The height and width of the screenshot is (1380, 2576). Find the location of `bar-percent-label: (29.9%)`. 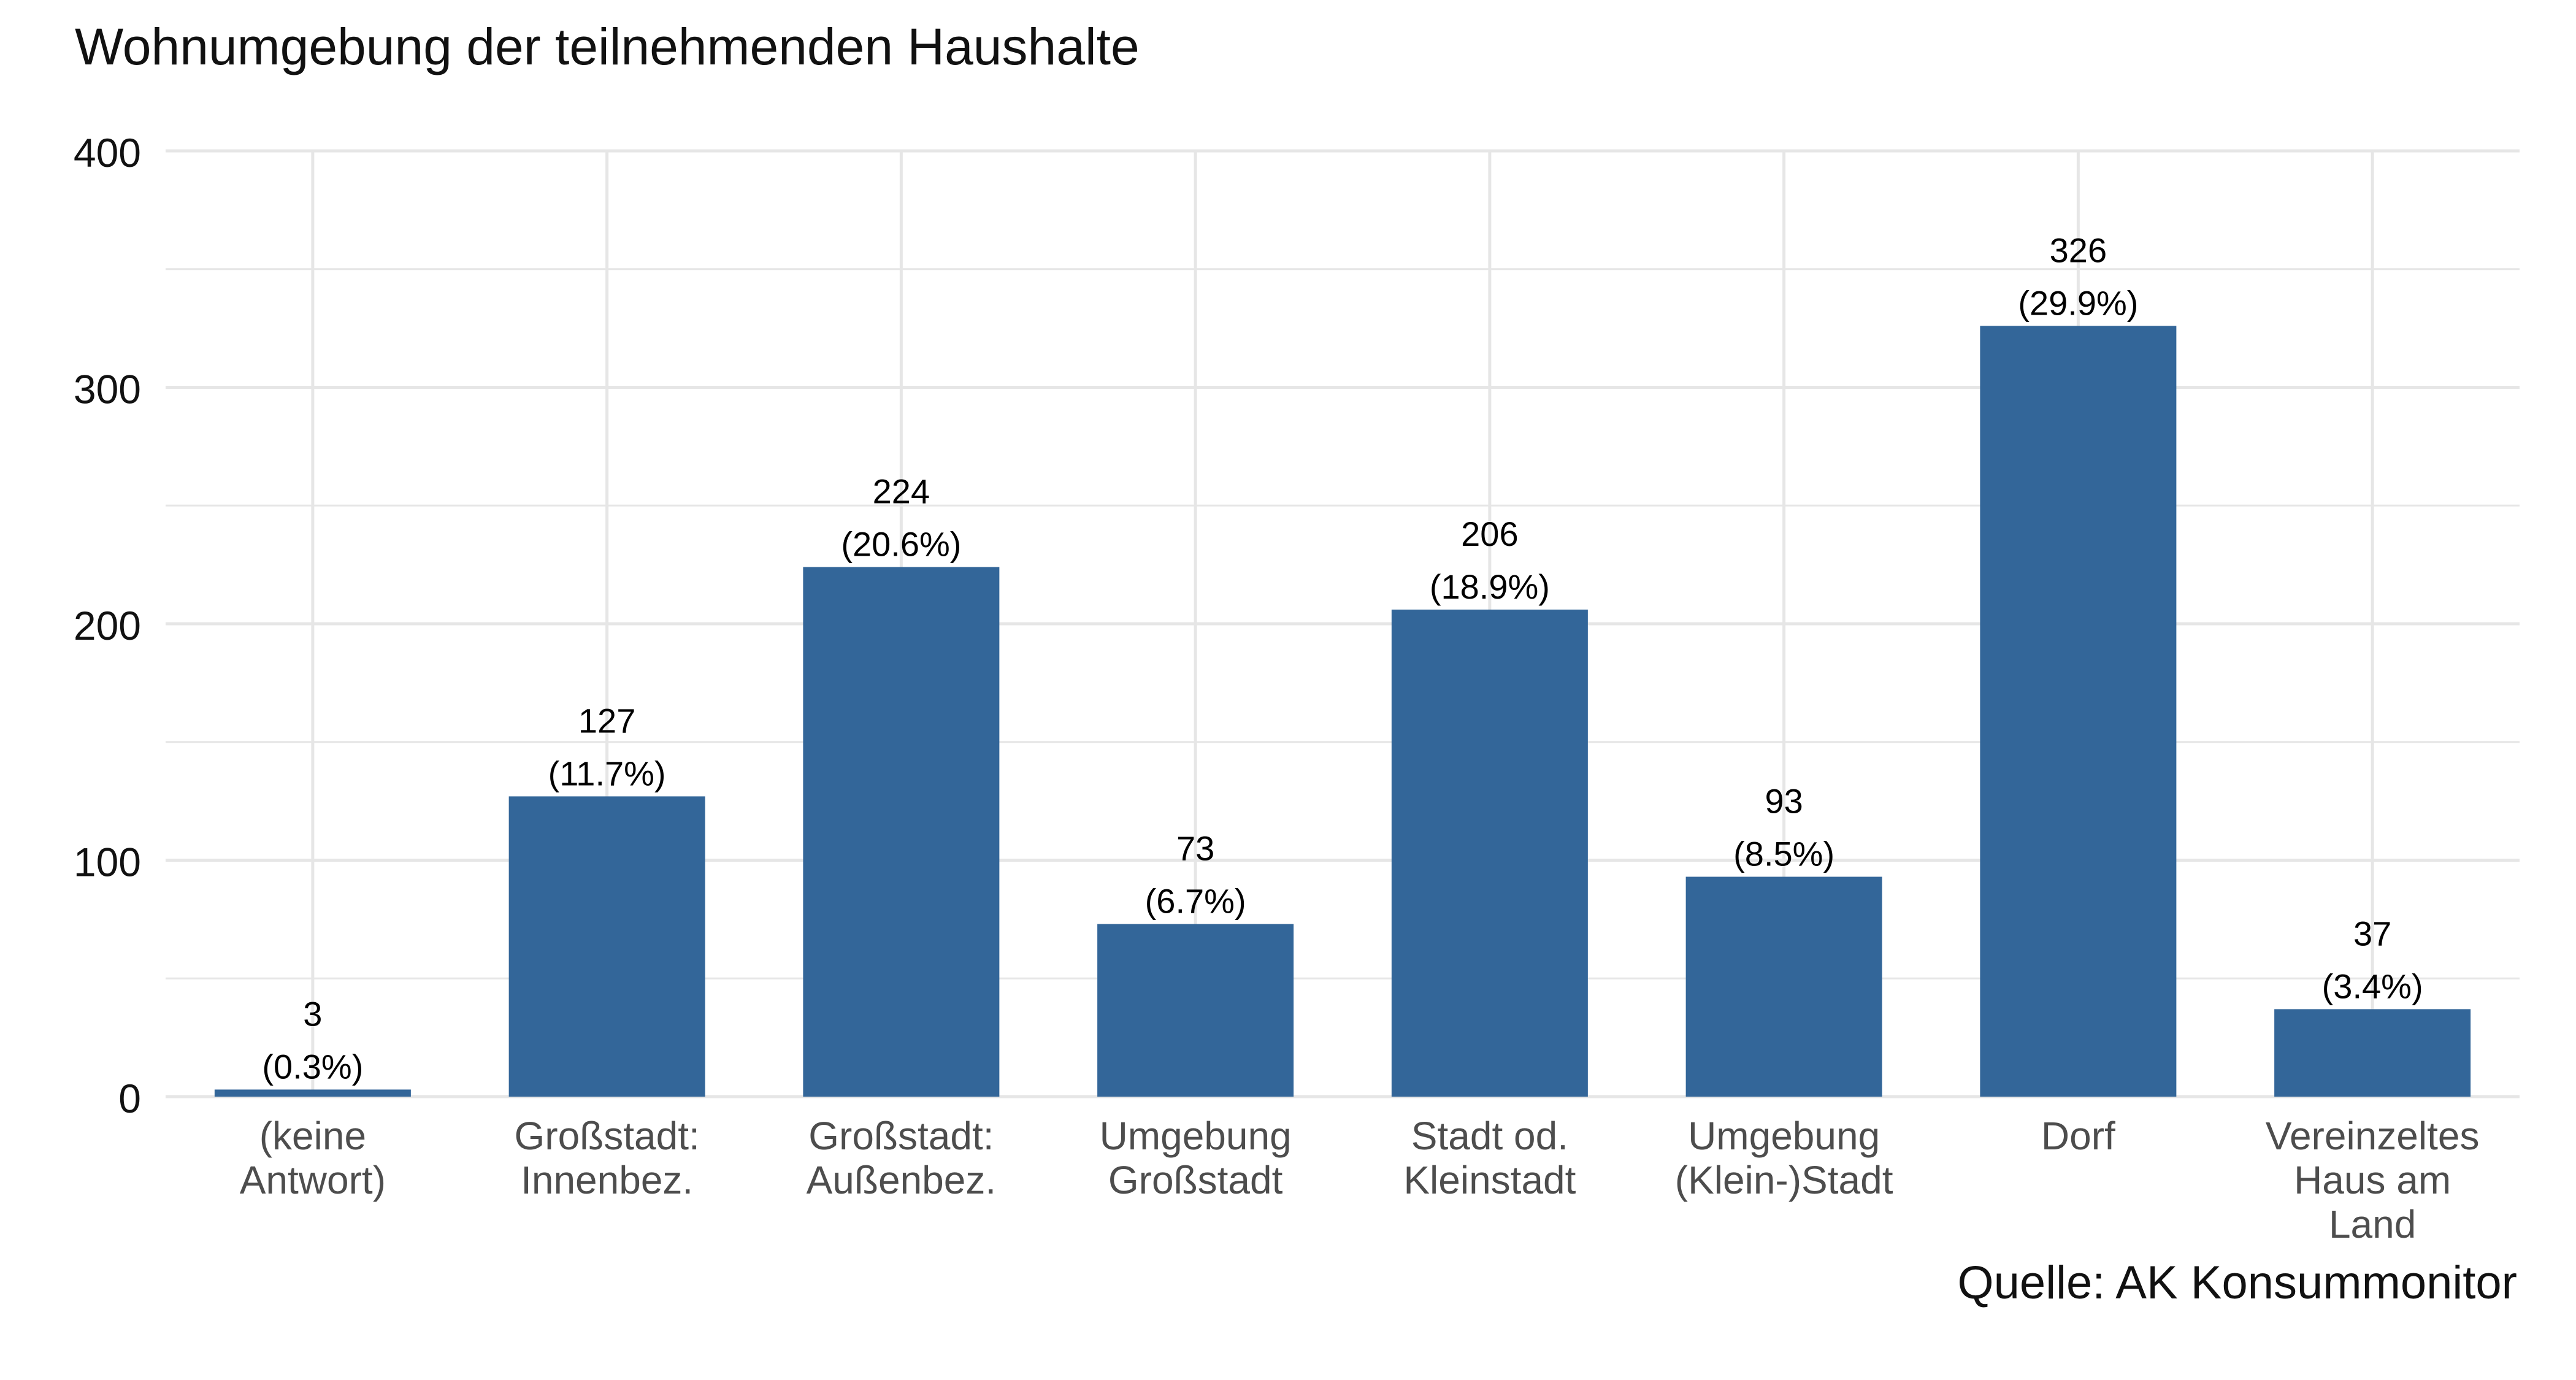

bar-percent-label: (29.9%) is located at coordinates (2078, 302).